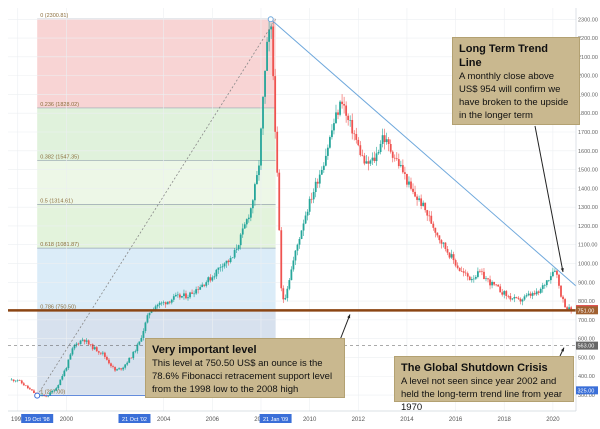 This screenshot has height=429, width=600. What do you see at coordinates (586, 283) in the screenshot?
I see `y-tick-label: 900.00` at bounding box center [586, 283].